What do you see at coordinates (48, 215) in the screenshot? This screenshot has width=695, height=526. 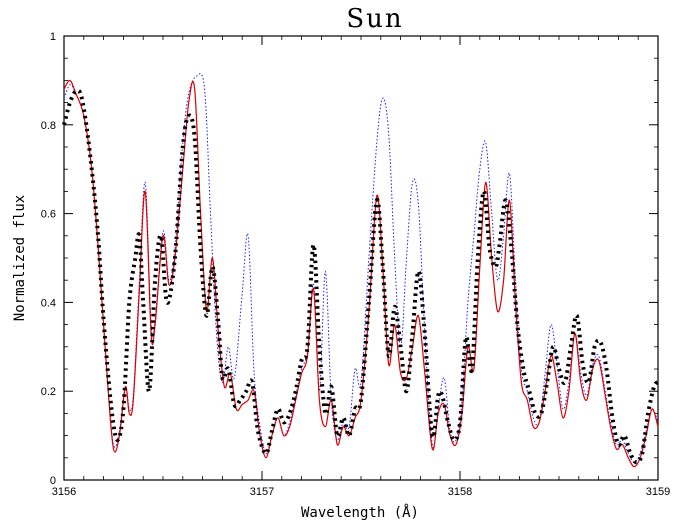 I see `y-tick-label: 0.6` at bounding box center [48, 215].